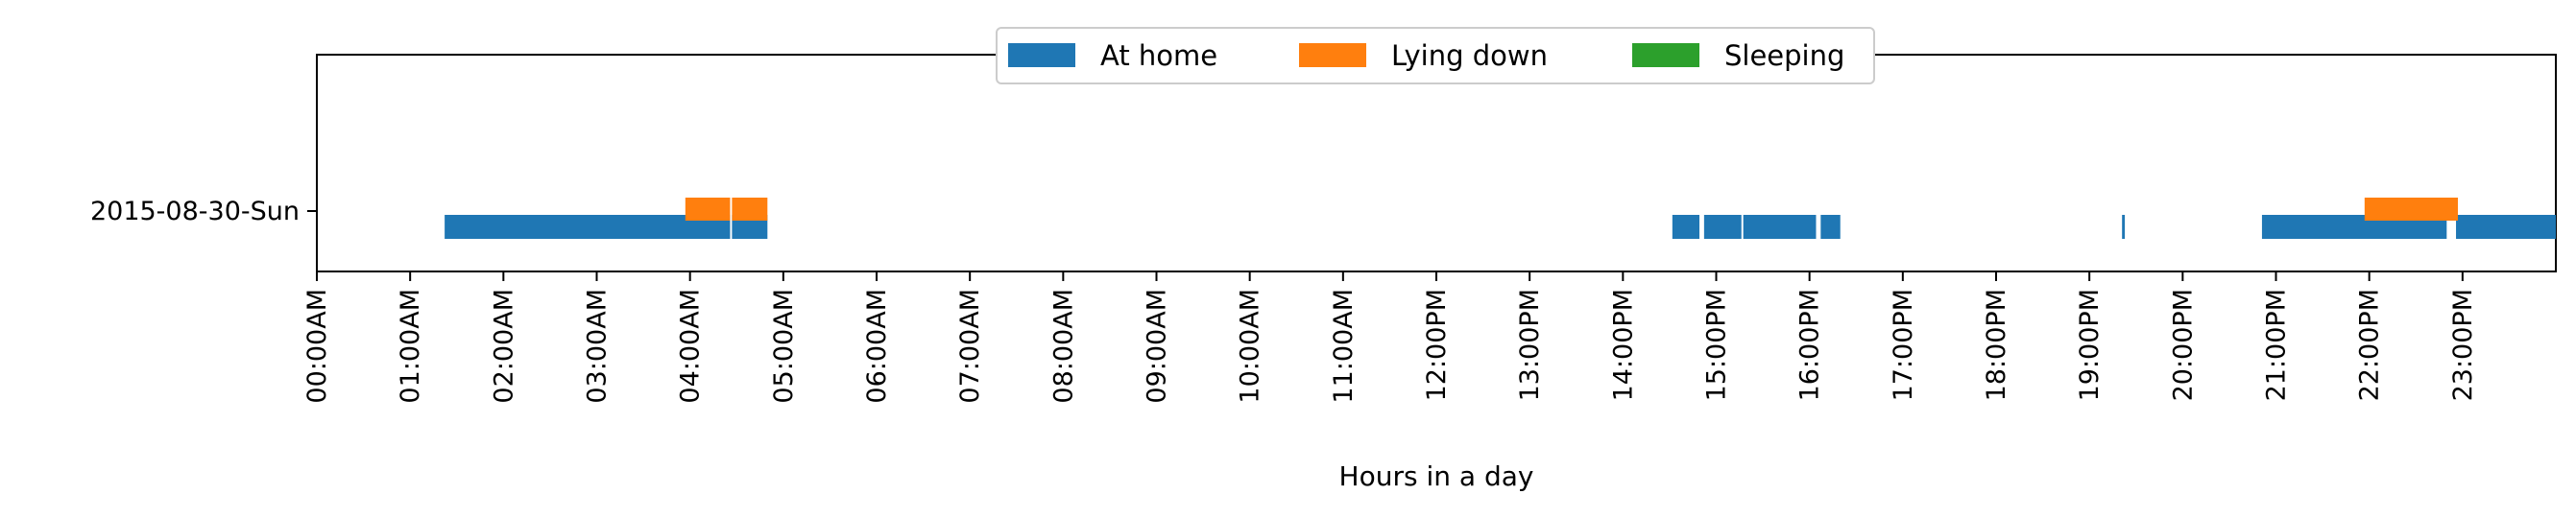  What do you see at coordinates (195, 211) in the screenshot?
I see `y-tick-label: 2015-08-30-Sun` at bounding box center [195, 211].